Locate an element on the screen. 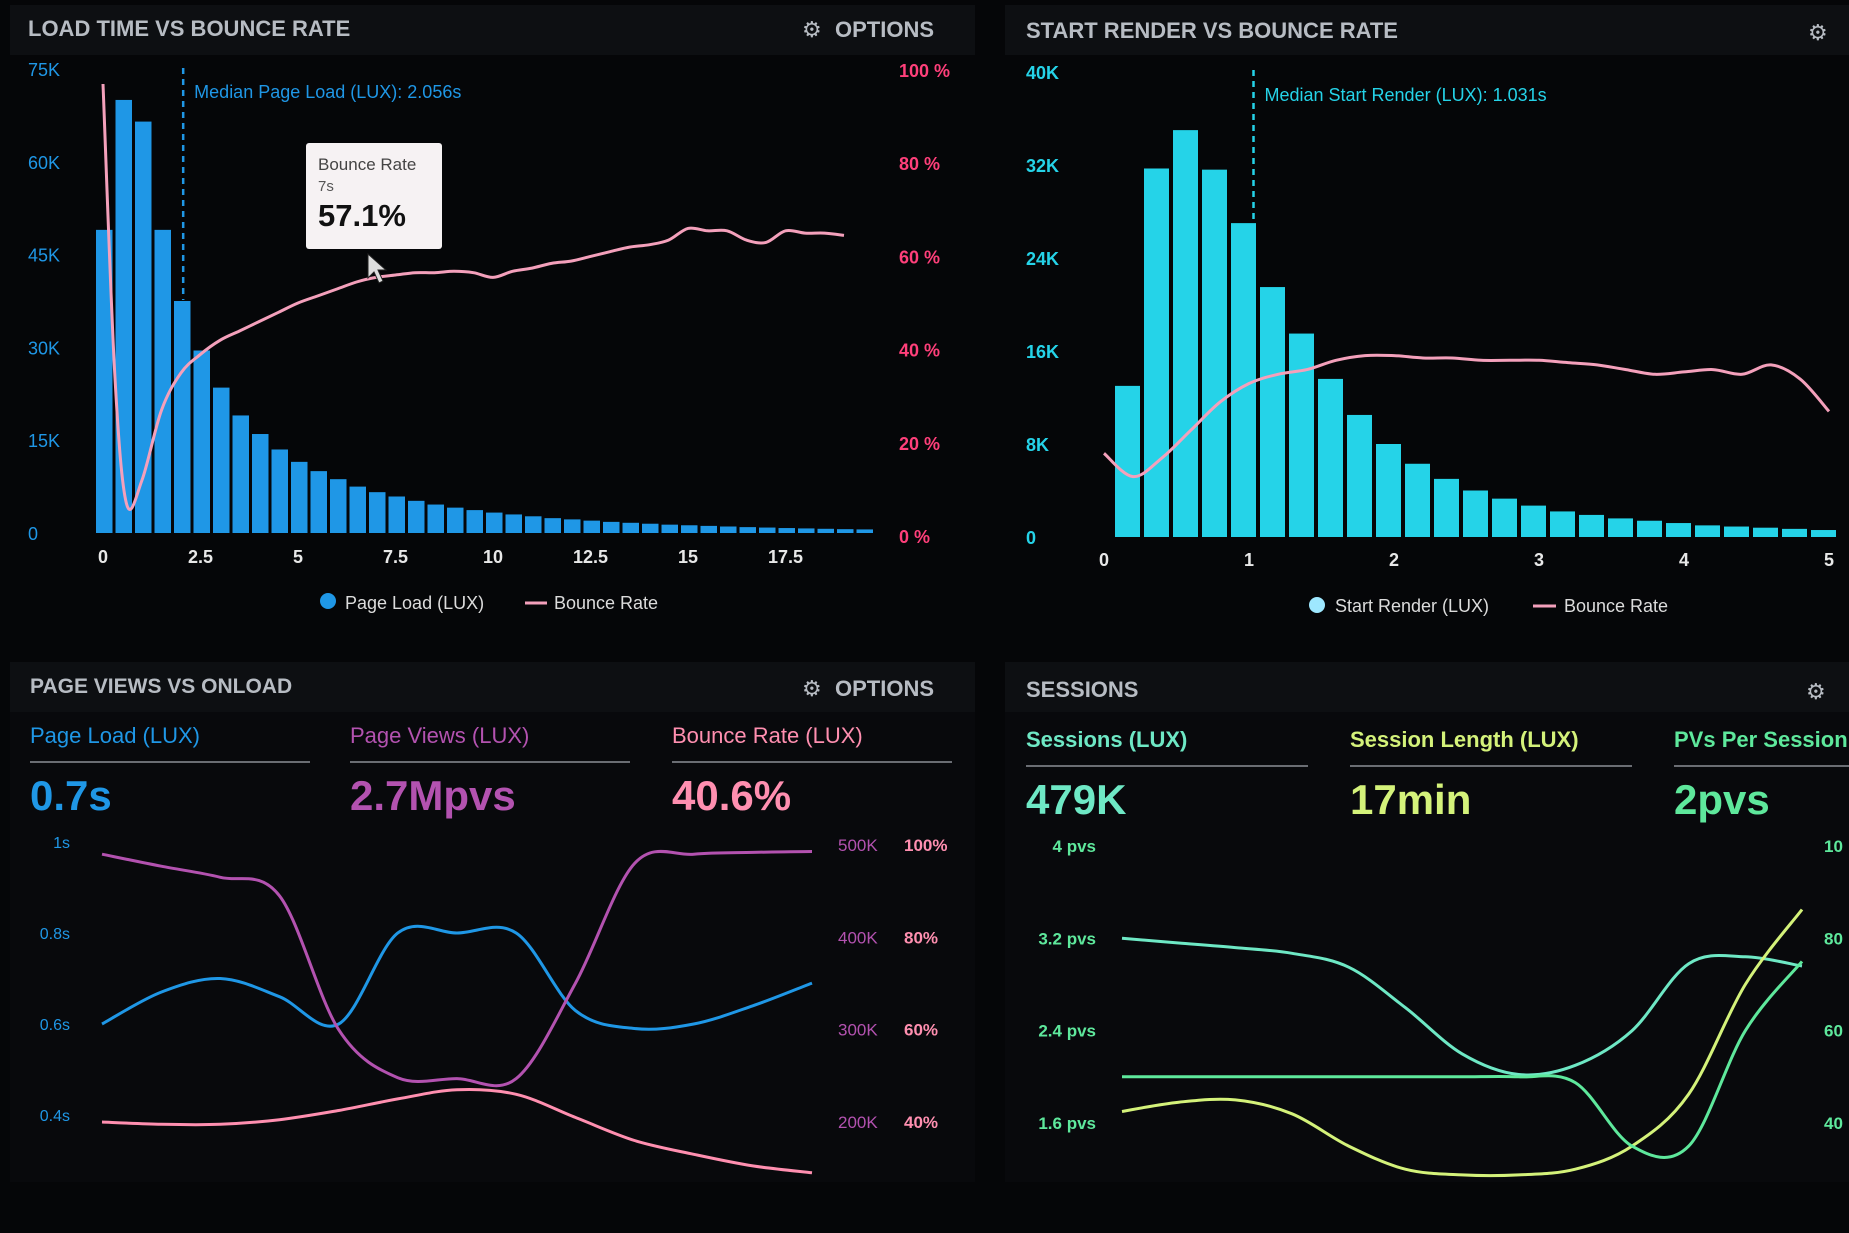 This screenshot has height=1233, width=1849. x-tick-label: 2 is located at coordinates (1394, 560).